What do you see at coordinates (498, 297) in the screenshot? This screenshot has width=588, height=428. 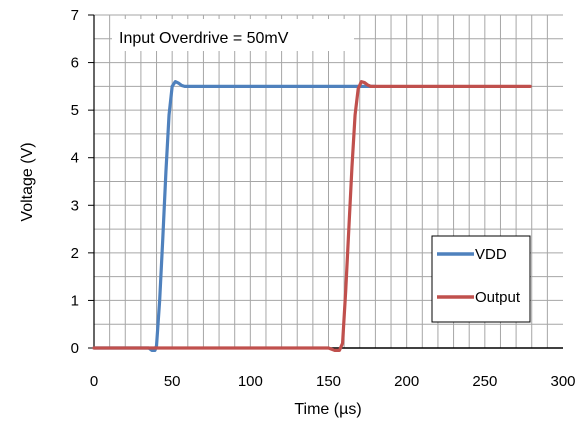 I see `legend-label-output: Output` at bounding box center [498, 297].